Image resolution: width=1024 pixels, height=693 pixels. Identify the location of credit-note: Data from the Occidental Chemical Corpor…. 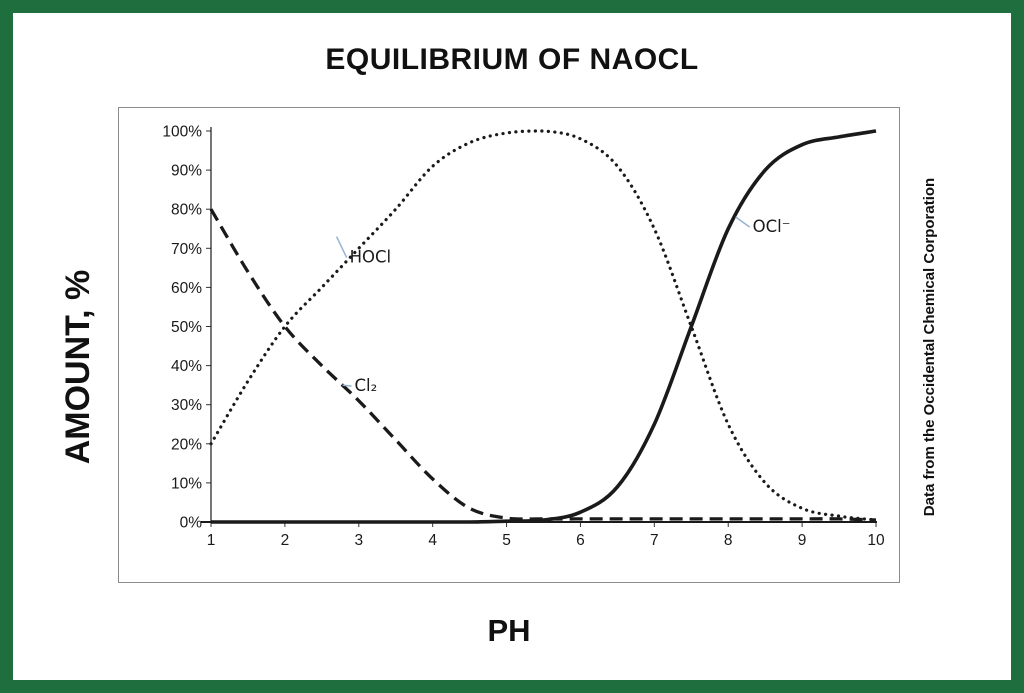
(929, 347).